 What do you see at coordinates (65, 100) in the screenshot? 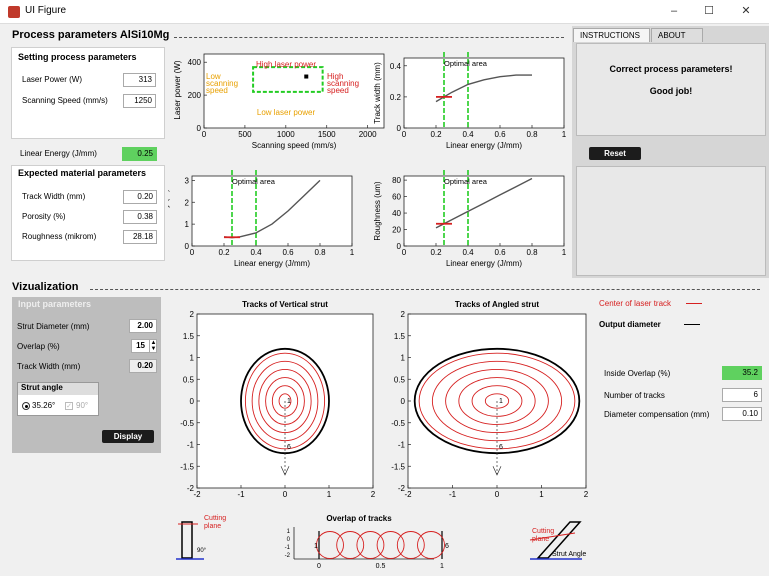
I see `scanning-speed-label: Scanning Speed (mm/s)` at bounding box center [65, 100].